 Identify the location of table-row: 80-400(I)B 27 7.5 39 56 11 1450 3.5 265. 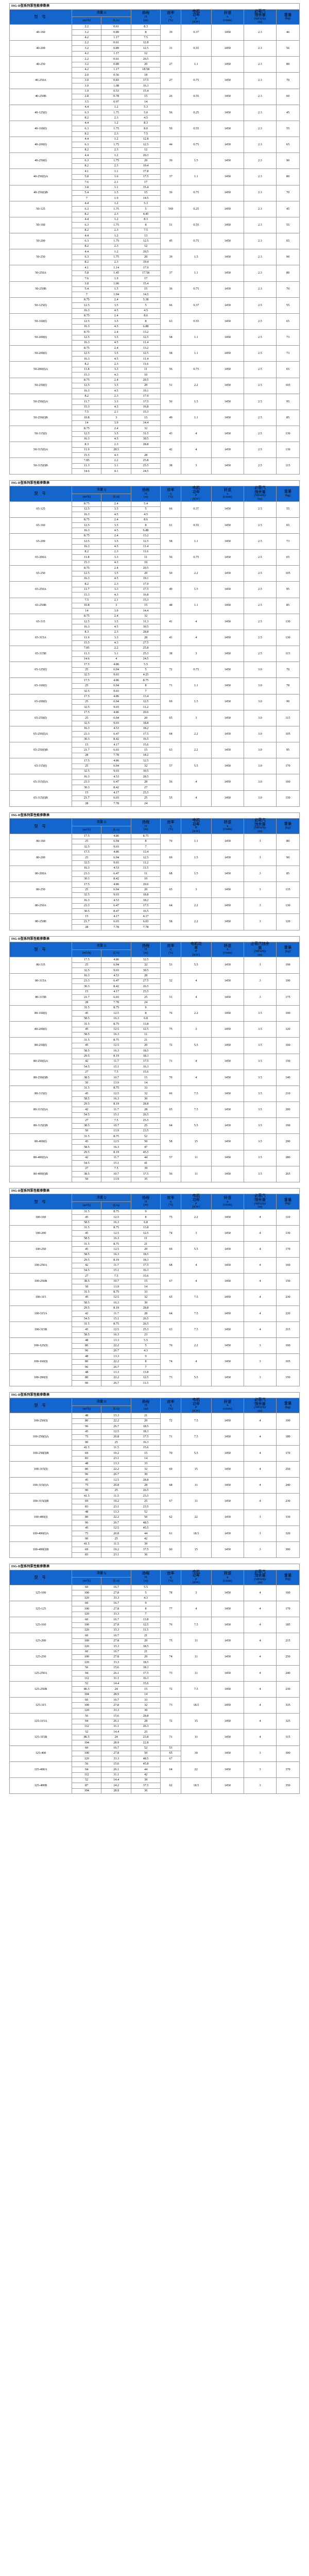
(154, 1173).